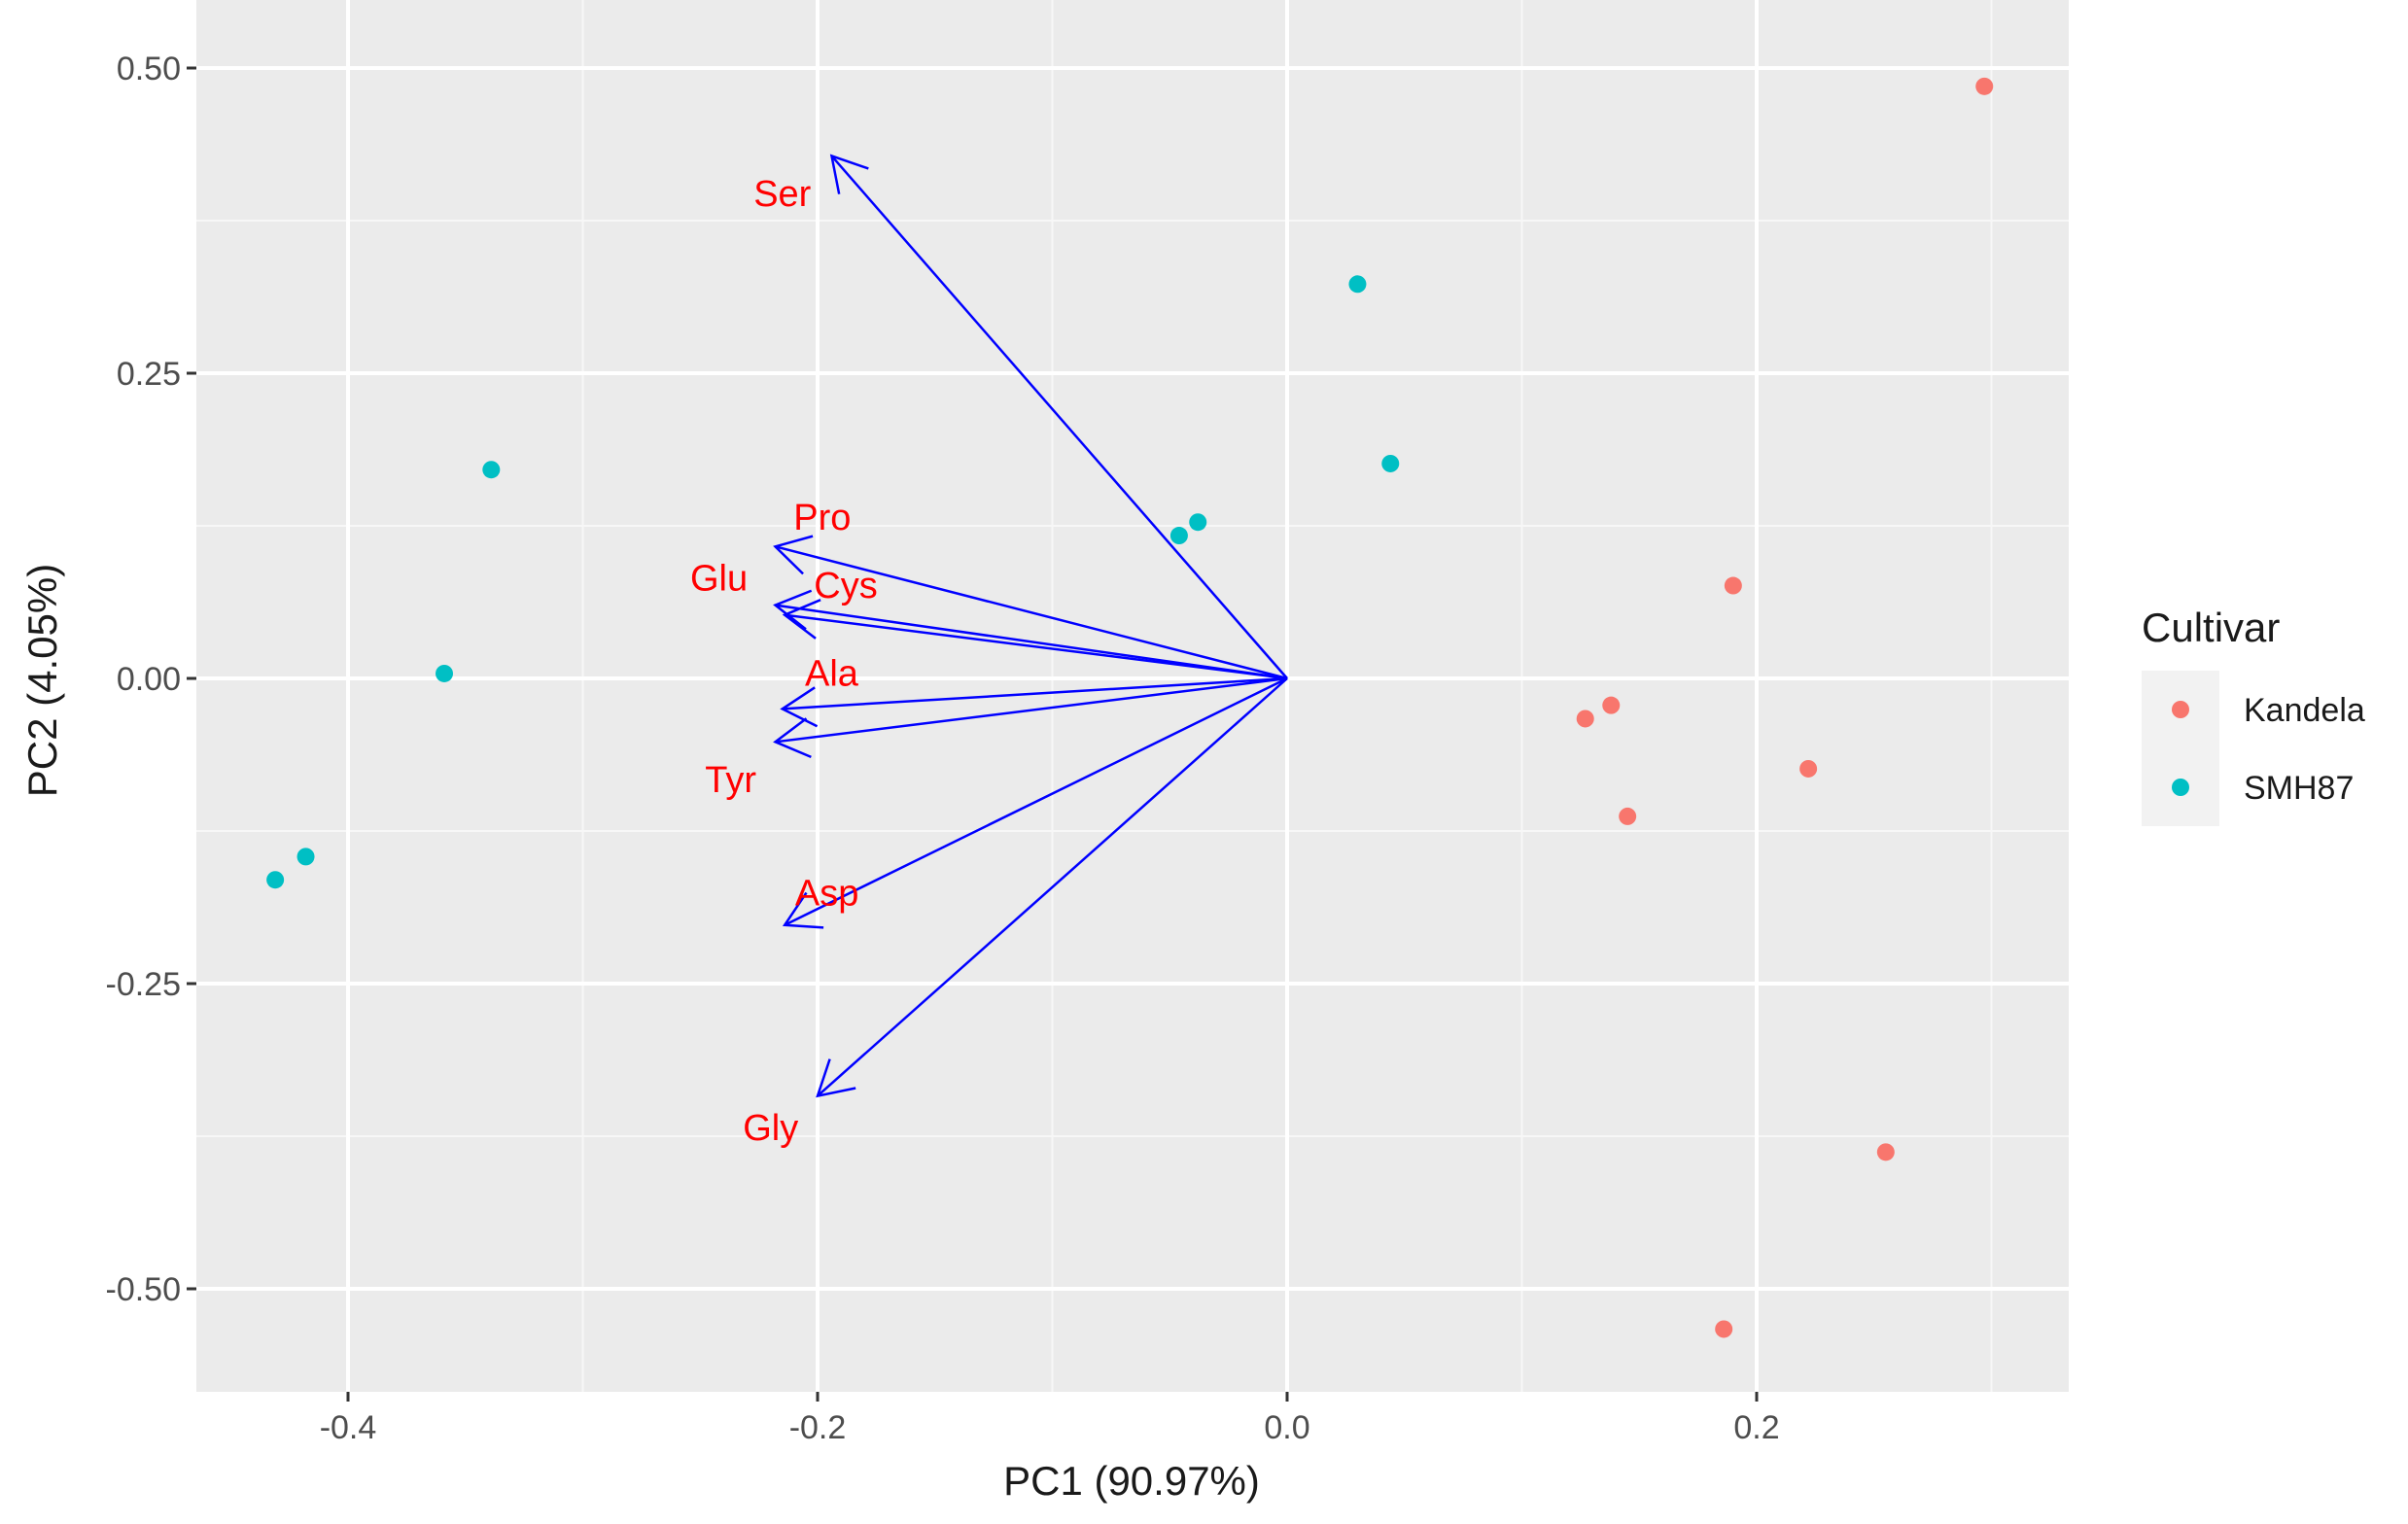  What do you see at coordinates (1756, 1428) in the screenshot?
I see `x-tick-label: 0.2` at bounding box center [1756, 1428].